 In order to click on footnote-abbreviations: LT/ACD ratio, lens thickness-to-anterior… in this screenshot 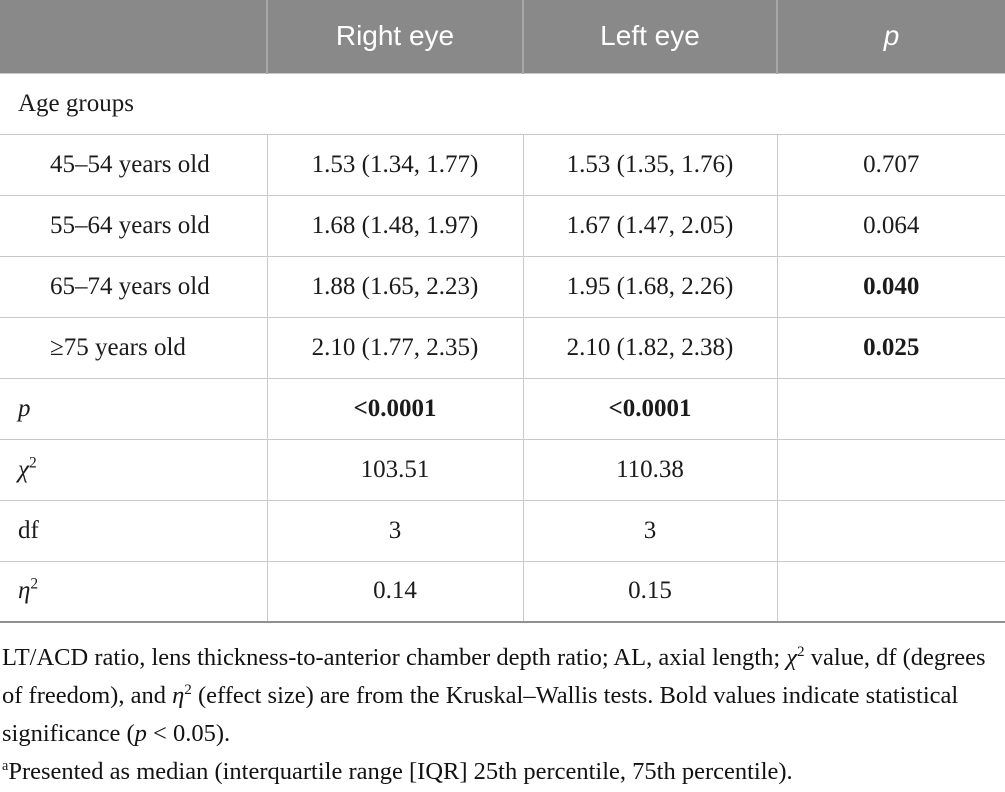, I will do `click(502, 696)`.